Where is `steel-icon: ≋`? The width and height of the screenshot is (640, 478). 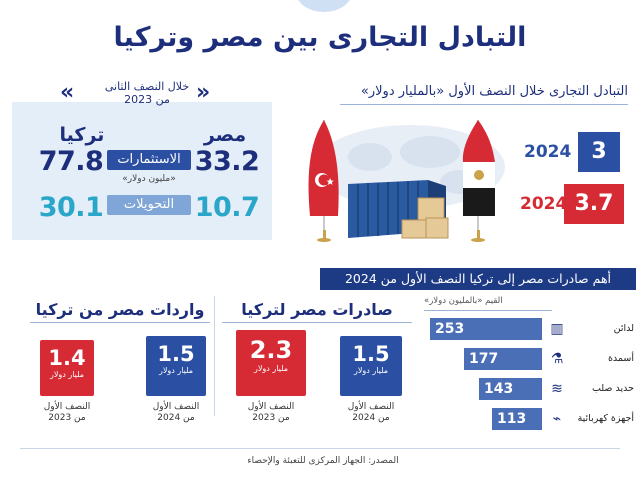
steel-icon: ≋ is located at coordinates (557, 389).